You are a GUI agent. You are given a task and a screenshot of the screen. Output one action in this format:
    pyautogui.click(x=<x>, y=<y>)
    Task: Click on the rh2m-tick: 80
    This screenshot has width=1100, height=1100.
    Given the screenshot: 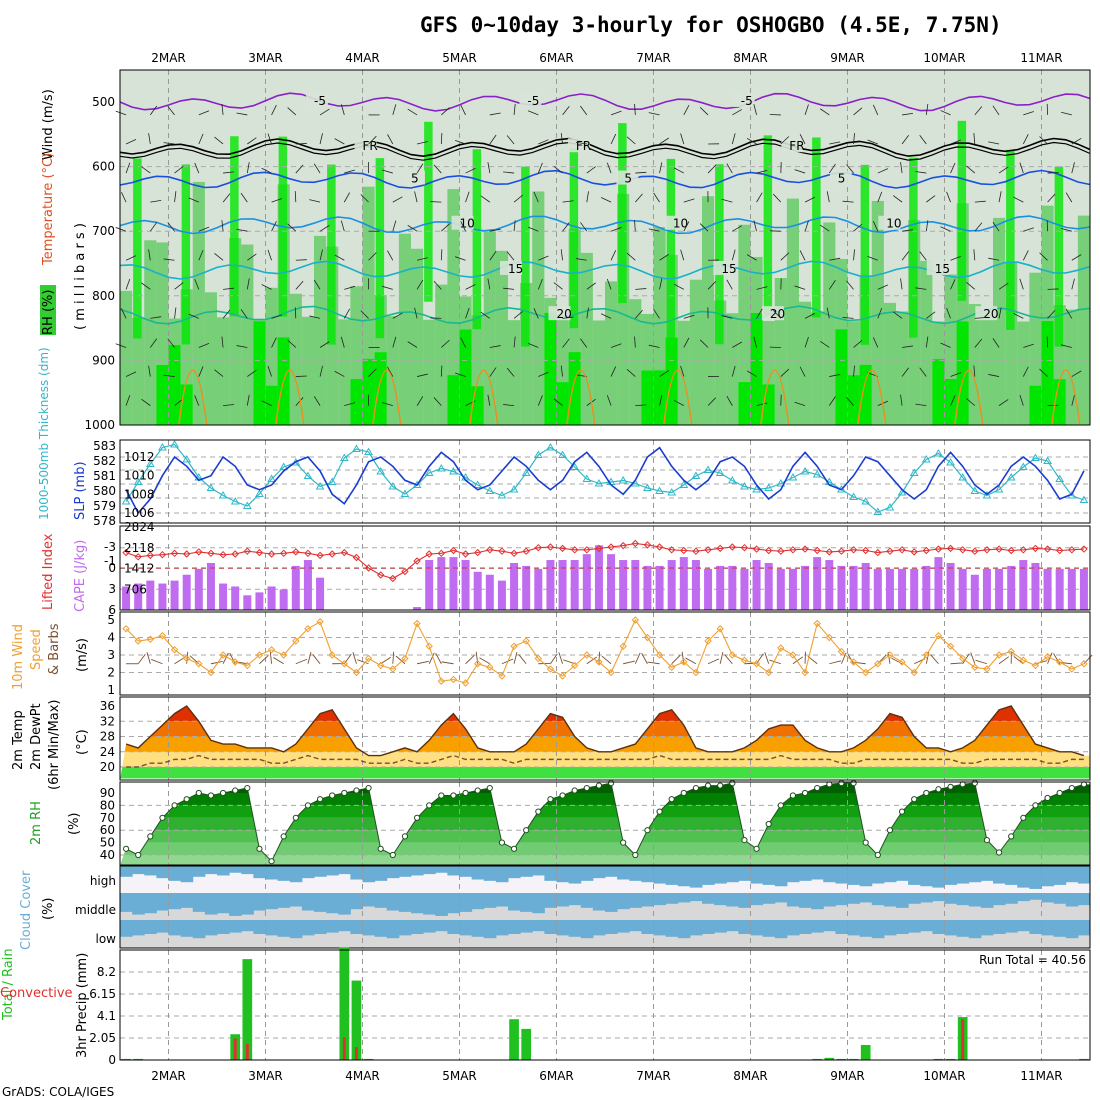 What is the action you would take?
    pyautogui.click(x=107, y=805)
    